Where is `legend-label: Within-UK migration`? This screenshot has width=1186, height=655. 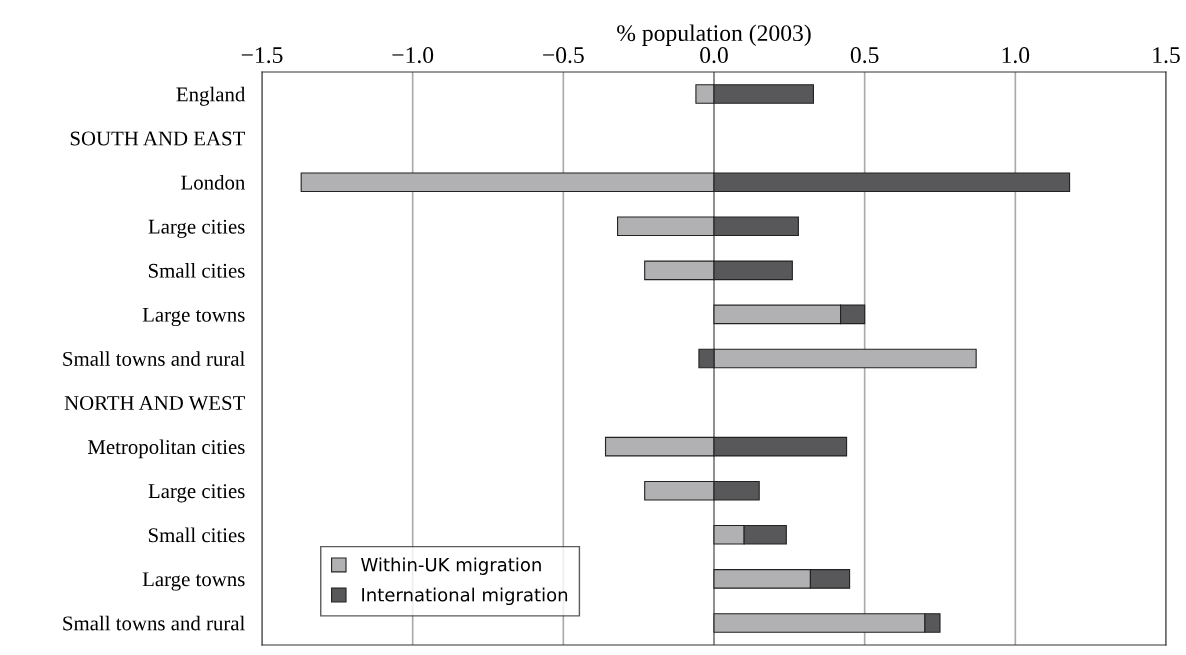 legend-label: Within-UK migration is located at coordinates (451, 566).